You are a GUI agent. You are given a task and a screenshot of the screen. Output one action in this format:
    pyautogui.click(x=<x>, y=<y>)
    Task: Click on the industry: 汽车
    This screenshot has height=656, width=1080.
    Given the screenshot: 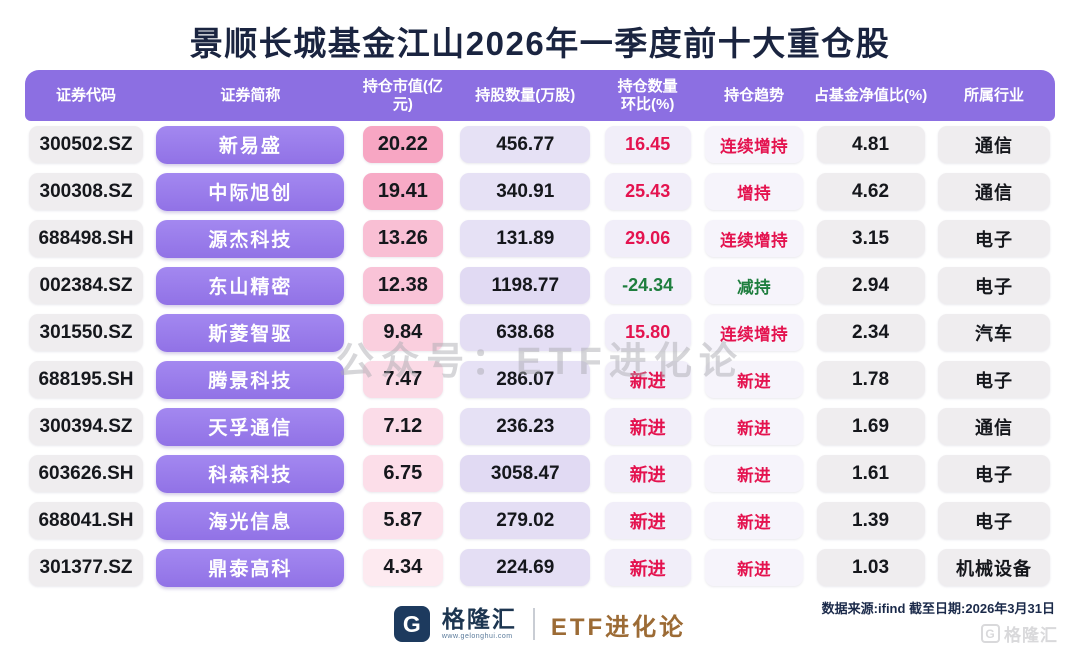 What is the action you would take?
    pyautogui.click(x=993, y=332)
    